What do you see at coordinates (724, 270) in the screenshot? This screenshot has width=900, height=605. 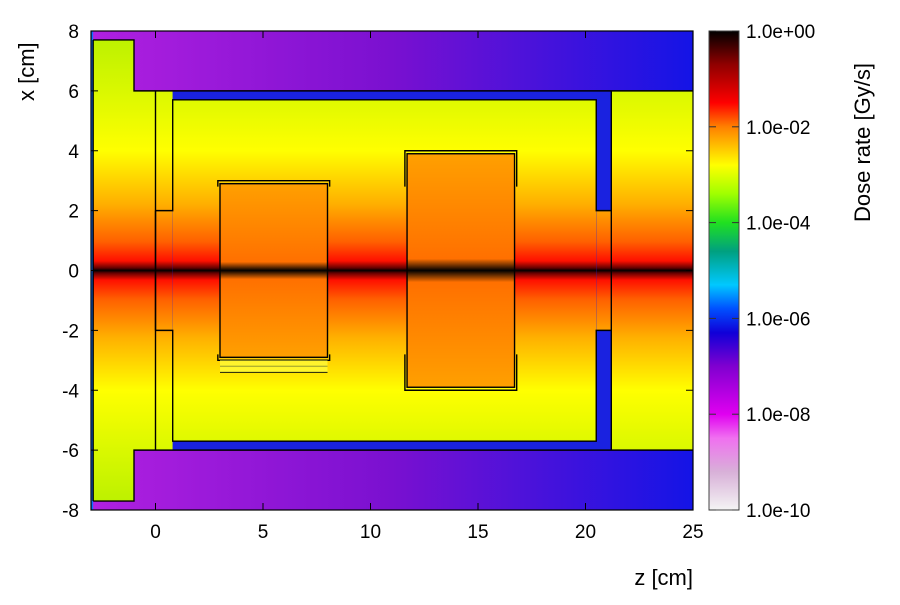 I see `colorbar` at bounding box center [724, 270].